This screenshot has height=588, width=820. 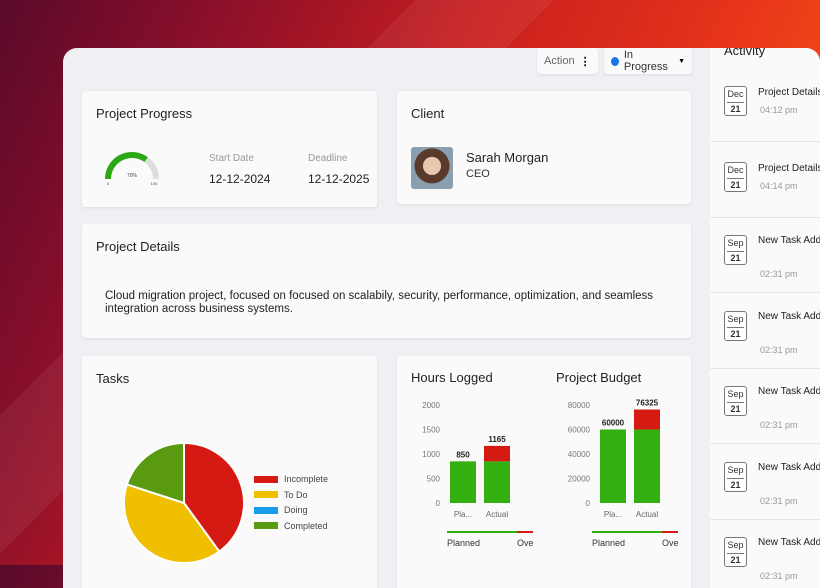 I want to click on card-title: Tasks, so click(x=113, y=378).